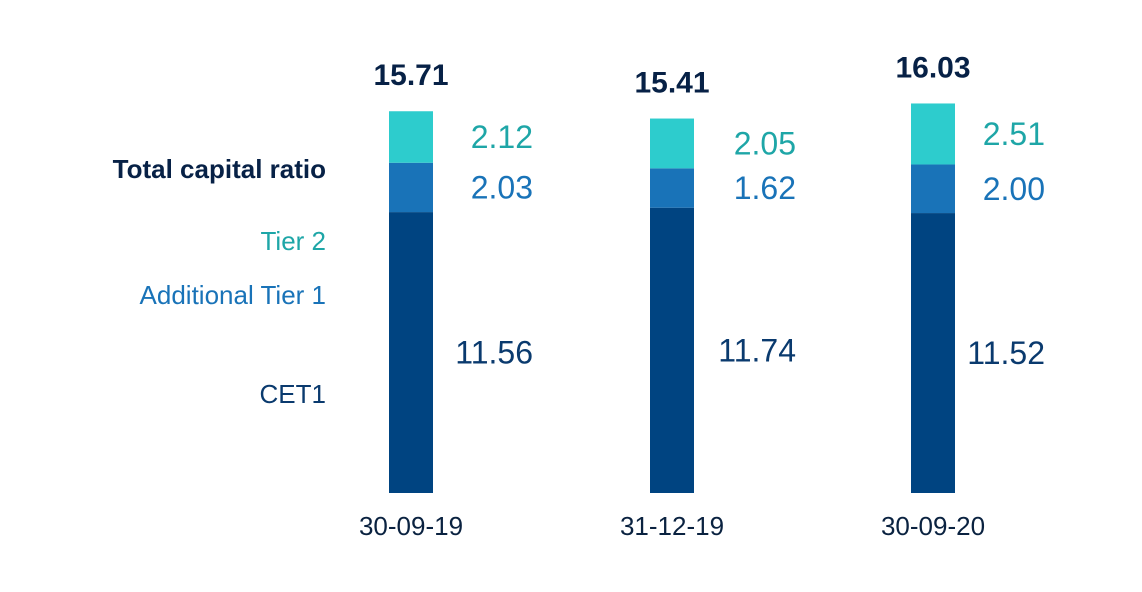 This screenshot has height=592, width=1142. What do you see at coordinates (232, 295) in the screenshot?
I see `legend-additional-tier-1: Additional Tier 1` at bounding box center [232, 295].